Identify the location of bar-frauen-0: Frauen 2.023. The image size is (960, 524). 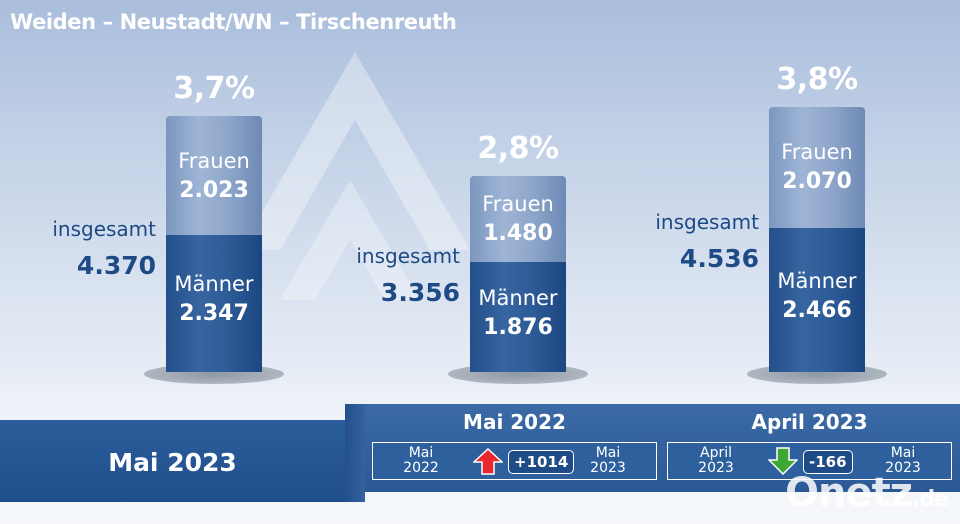
(214, 175).